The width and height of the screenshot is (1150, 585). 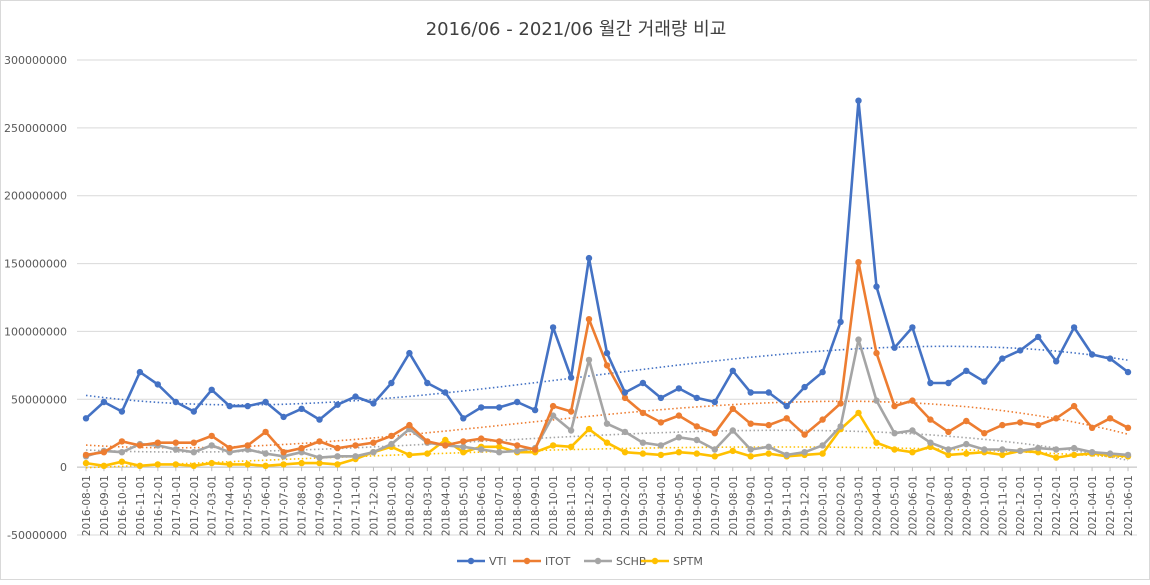 What do you see at coordinates (824, 505) in the screenshot?
I see `x-tick-label: 2020-01-01` at bounding box center [824, 505].